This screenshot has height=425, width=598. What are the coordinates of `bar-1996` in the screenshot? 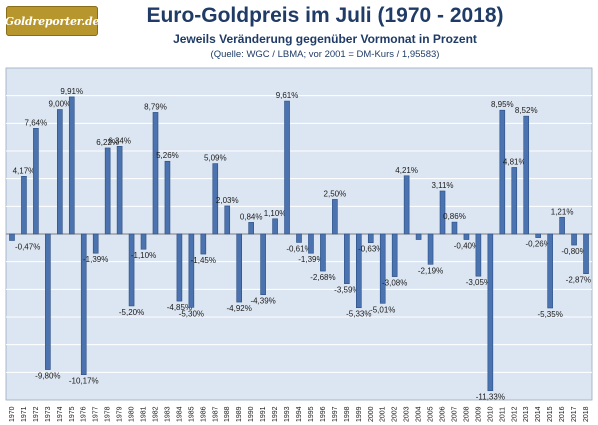 It's located at (323, 252).